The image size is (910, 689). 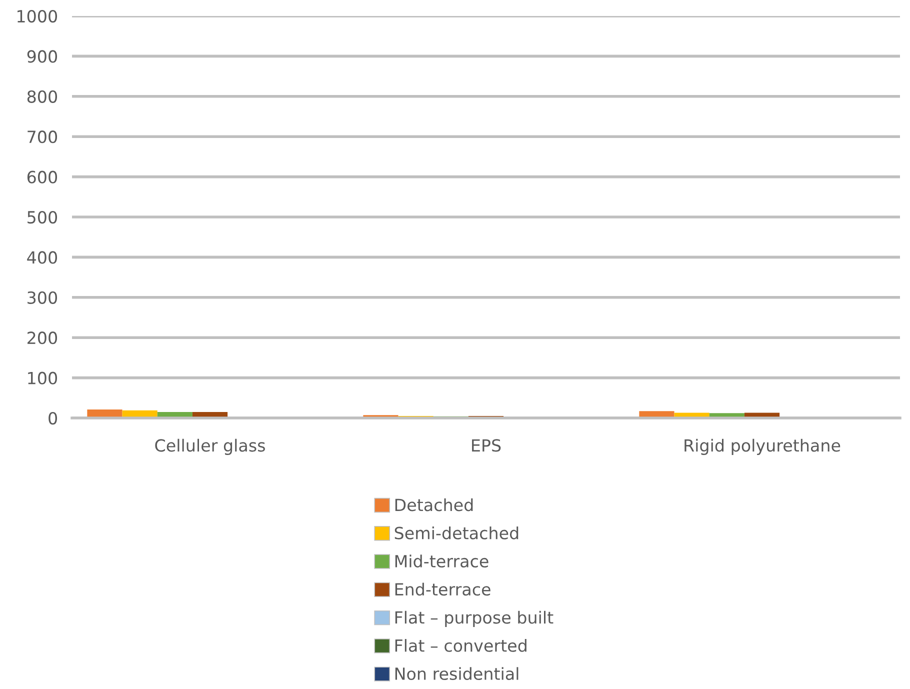 What do you see at coordinates (456, 533) in the screenshot?
I see `legend-label: Semi-detached` at bounding box center [456, 533].